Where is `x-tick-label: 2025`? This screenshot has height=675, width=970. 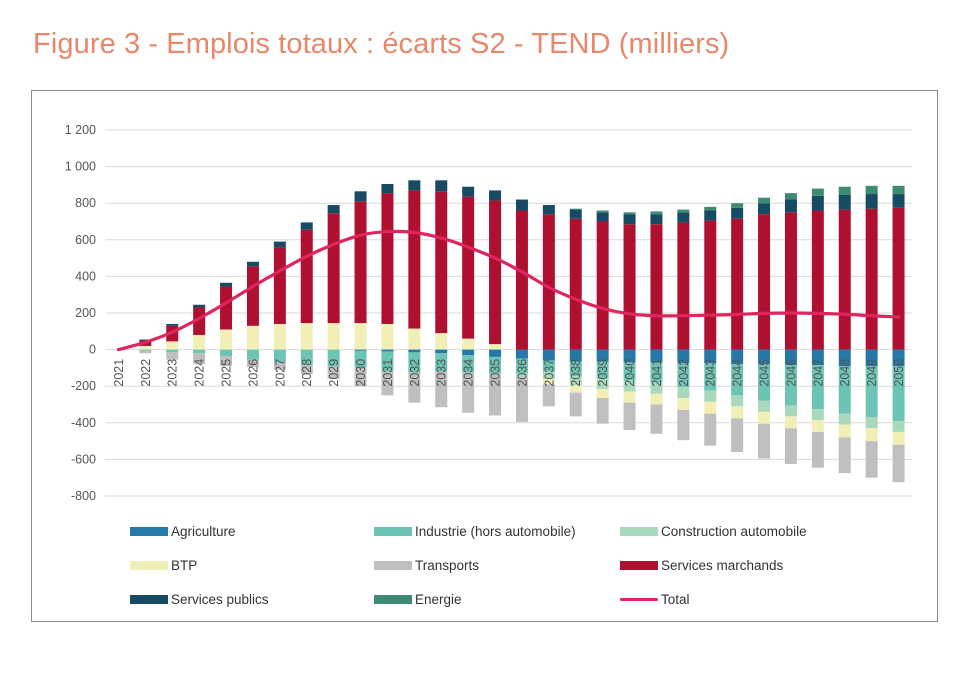 x-tick-label: 2025 is located at coordinates (227, 373).